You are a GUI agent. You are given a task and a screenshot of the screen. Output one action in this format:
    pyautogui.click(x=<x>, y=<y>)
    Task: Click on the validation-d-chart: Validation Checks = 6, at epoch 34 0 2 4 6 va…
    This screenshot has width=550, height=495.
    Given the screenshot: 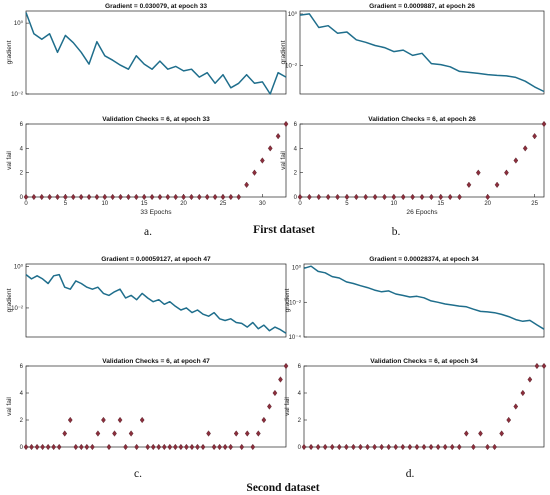 What is the action you would take?
    pyautogui.click(x=415, y=404)
    